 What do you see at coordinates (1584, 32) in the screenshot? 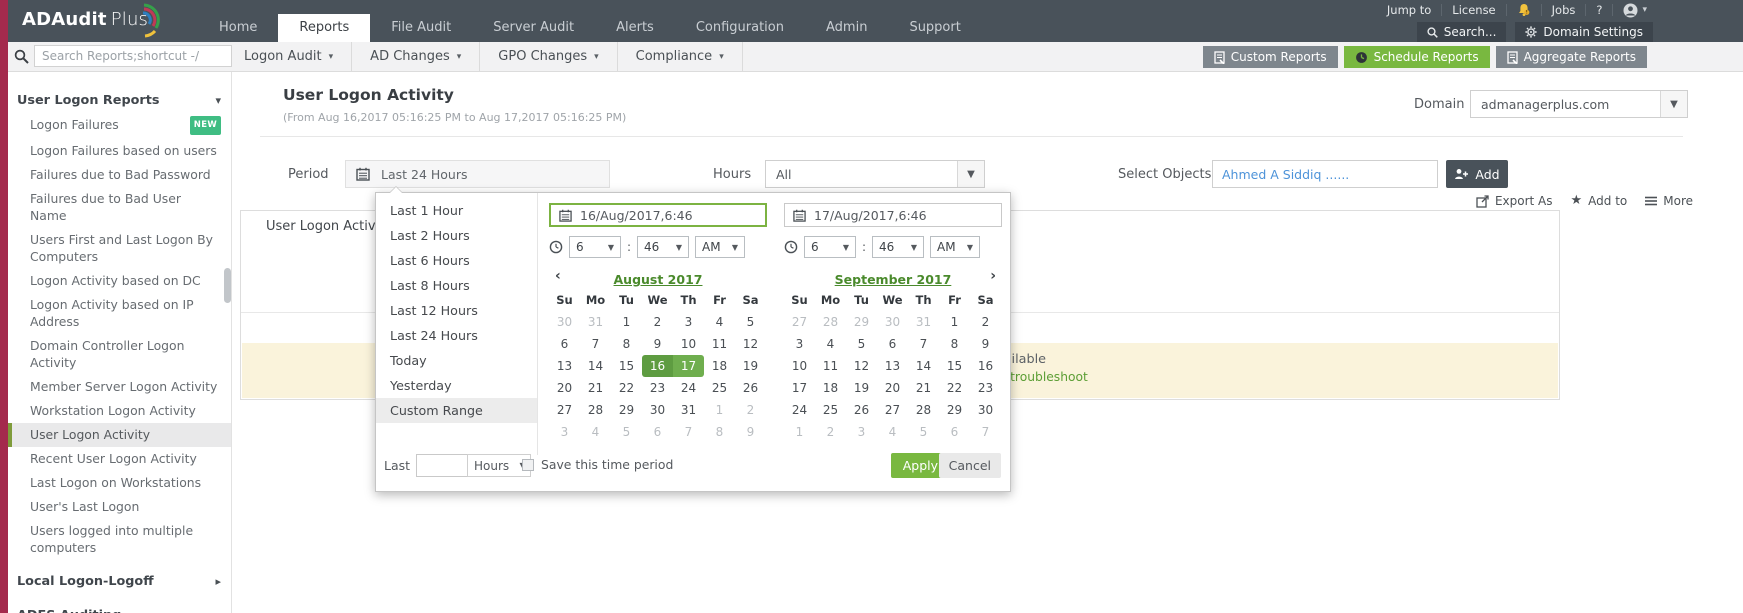
I see `domain-settings-button: Domain Settings` at bounding box center [1584, 32].